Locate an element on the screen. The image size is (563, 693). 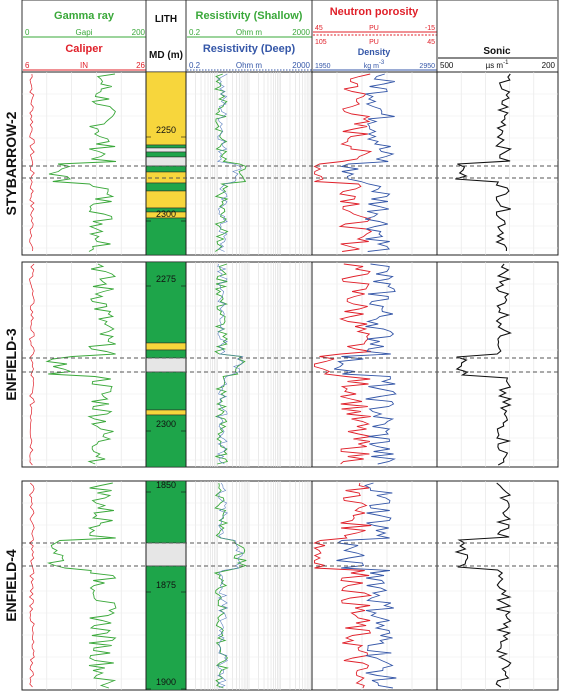
caliper-min: 6 is located at coordinates (27, 65).